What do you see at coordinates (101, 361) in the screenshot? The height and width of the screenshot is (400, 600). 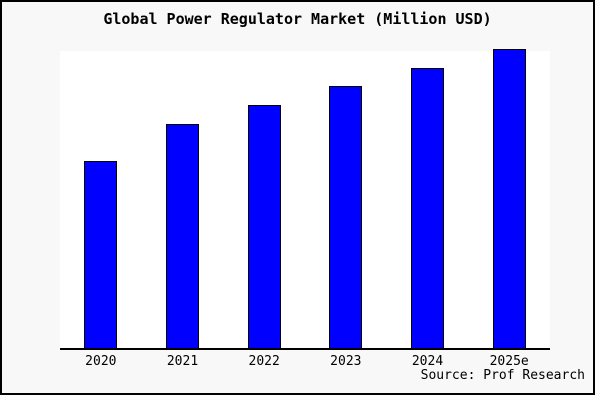 I see `x-tick-label-2020: 2020` at bounding box center [101, 361].